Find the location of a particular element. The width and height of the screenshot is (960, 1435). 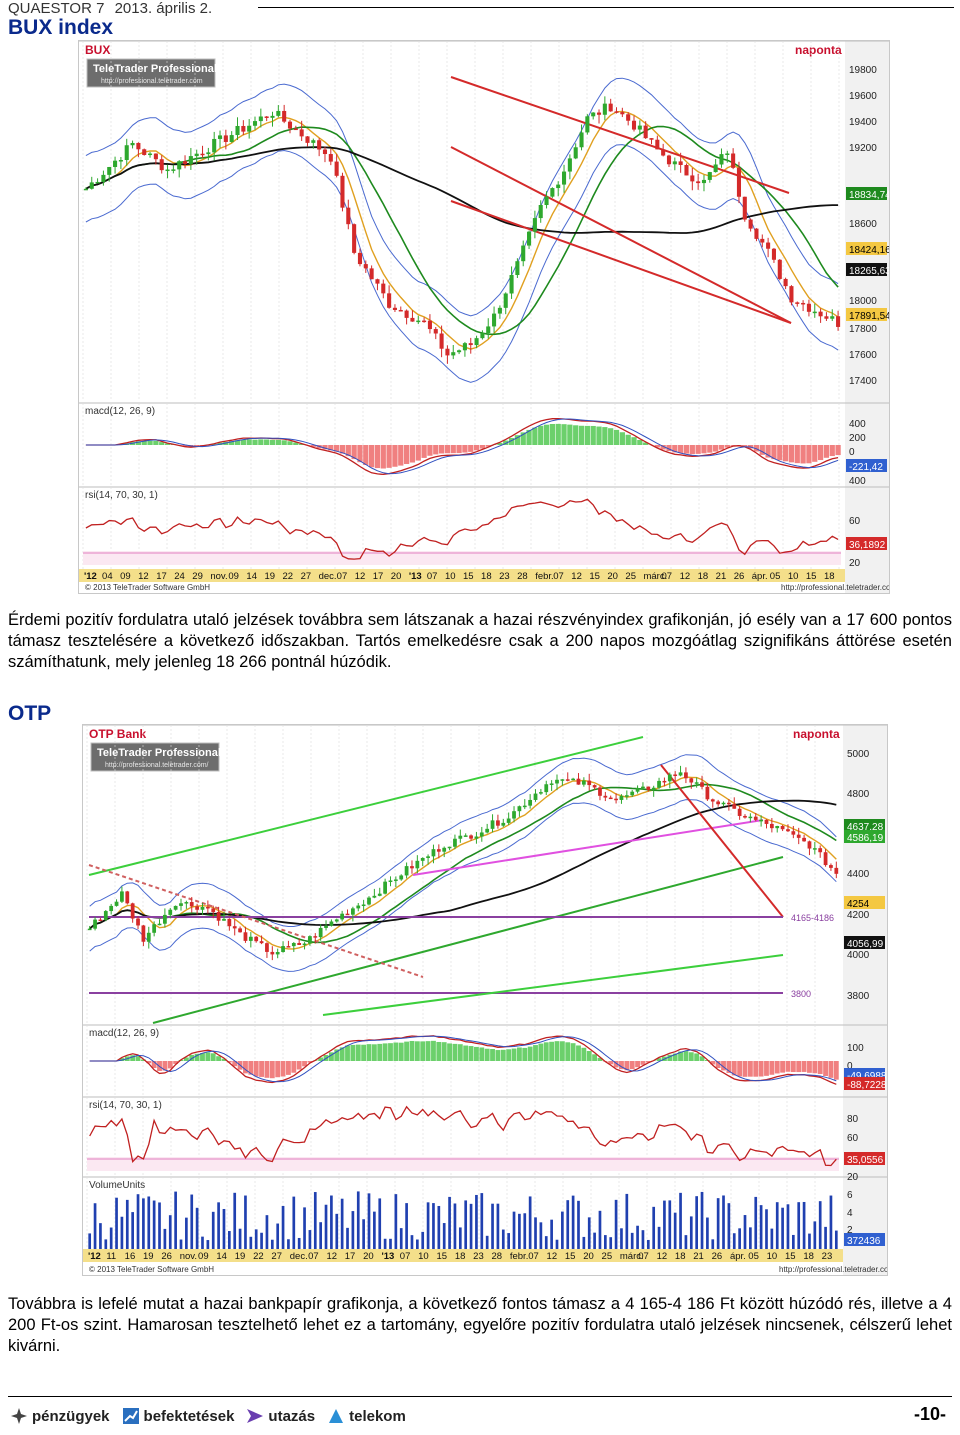

chart-up-icon is located at coordinates (131, 1416).